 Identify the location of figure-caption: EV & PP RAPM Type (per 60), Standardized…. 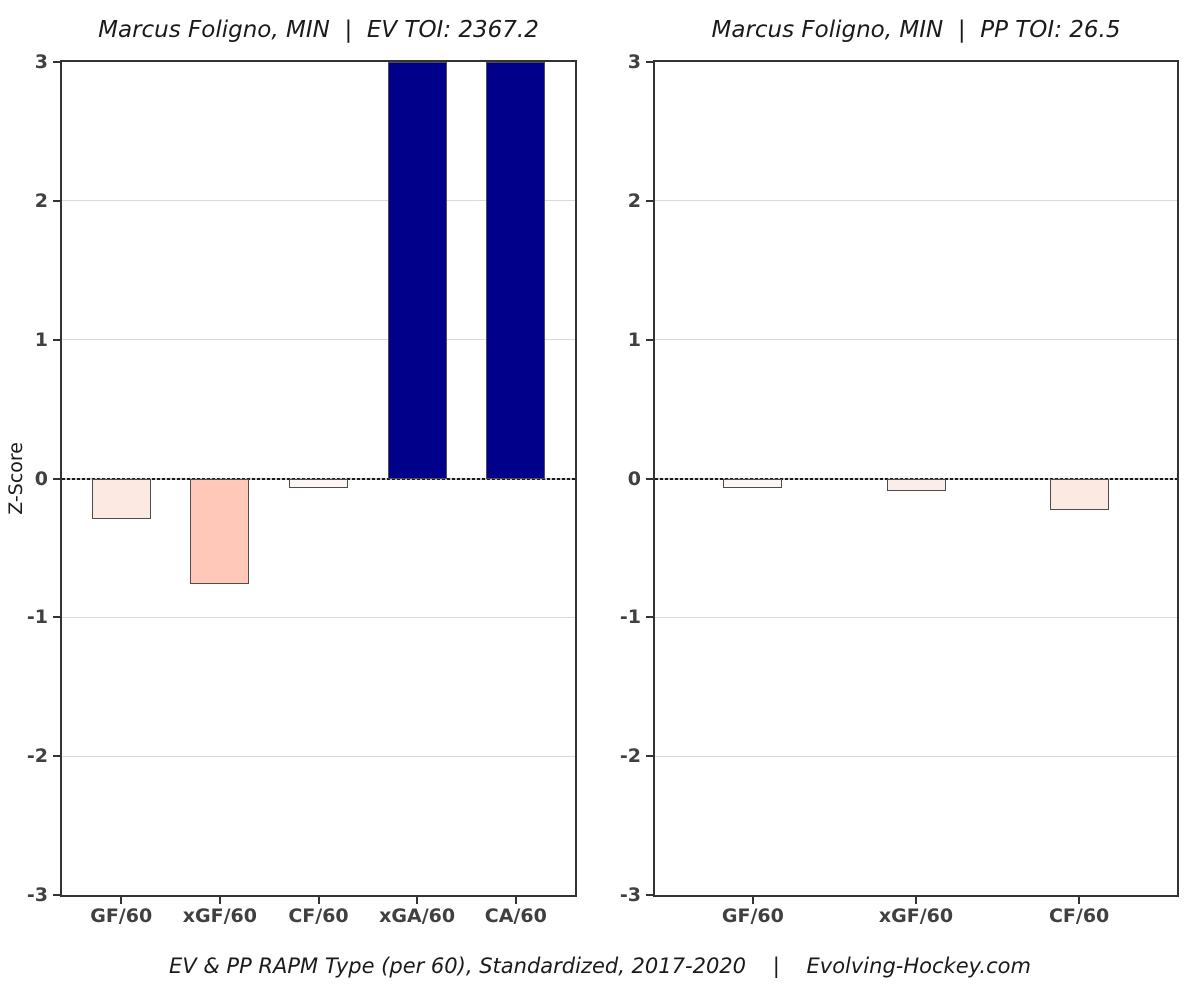
(600, 966).